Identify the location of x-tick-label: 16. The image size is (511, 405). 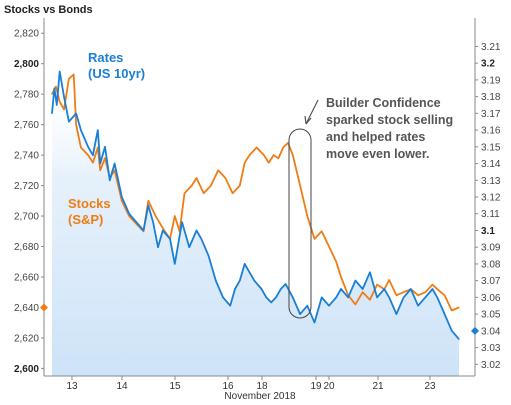
(228, 386).